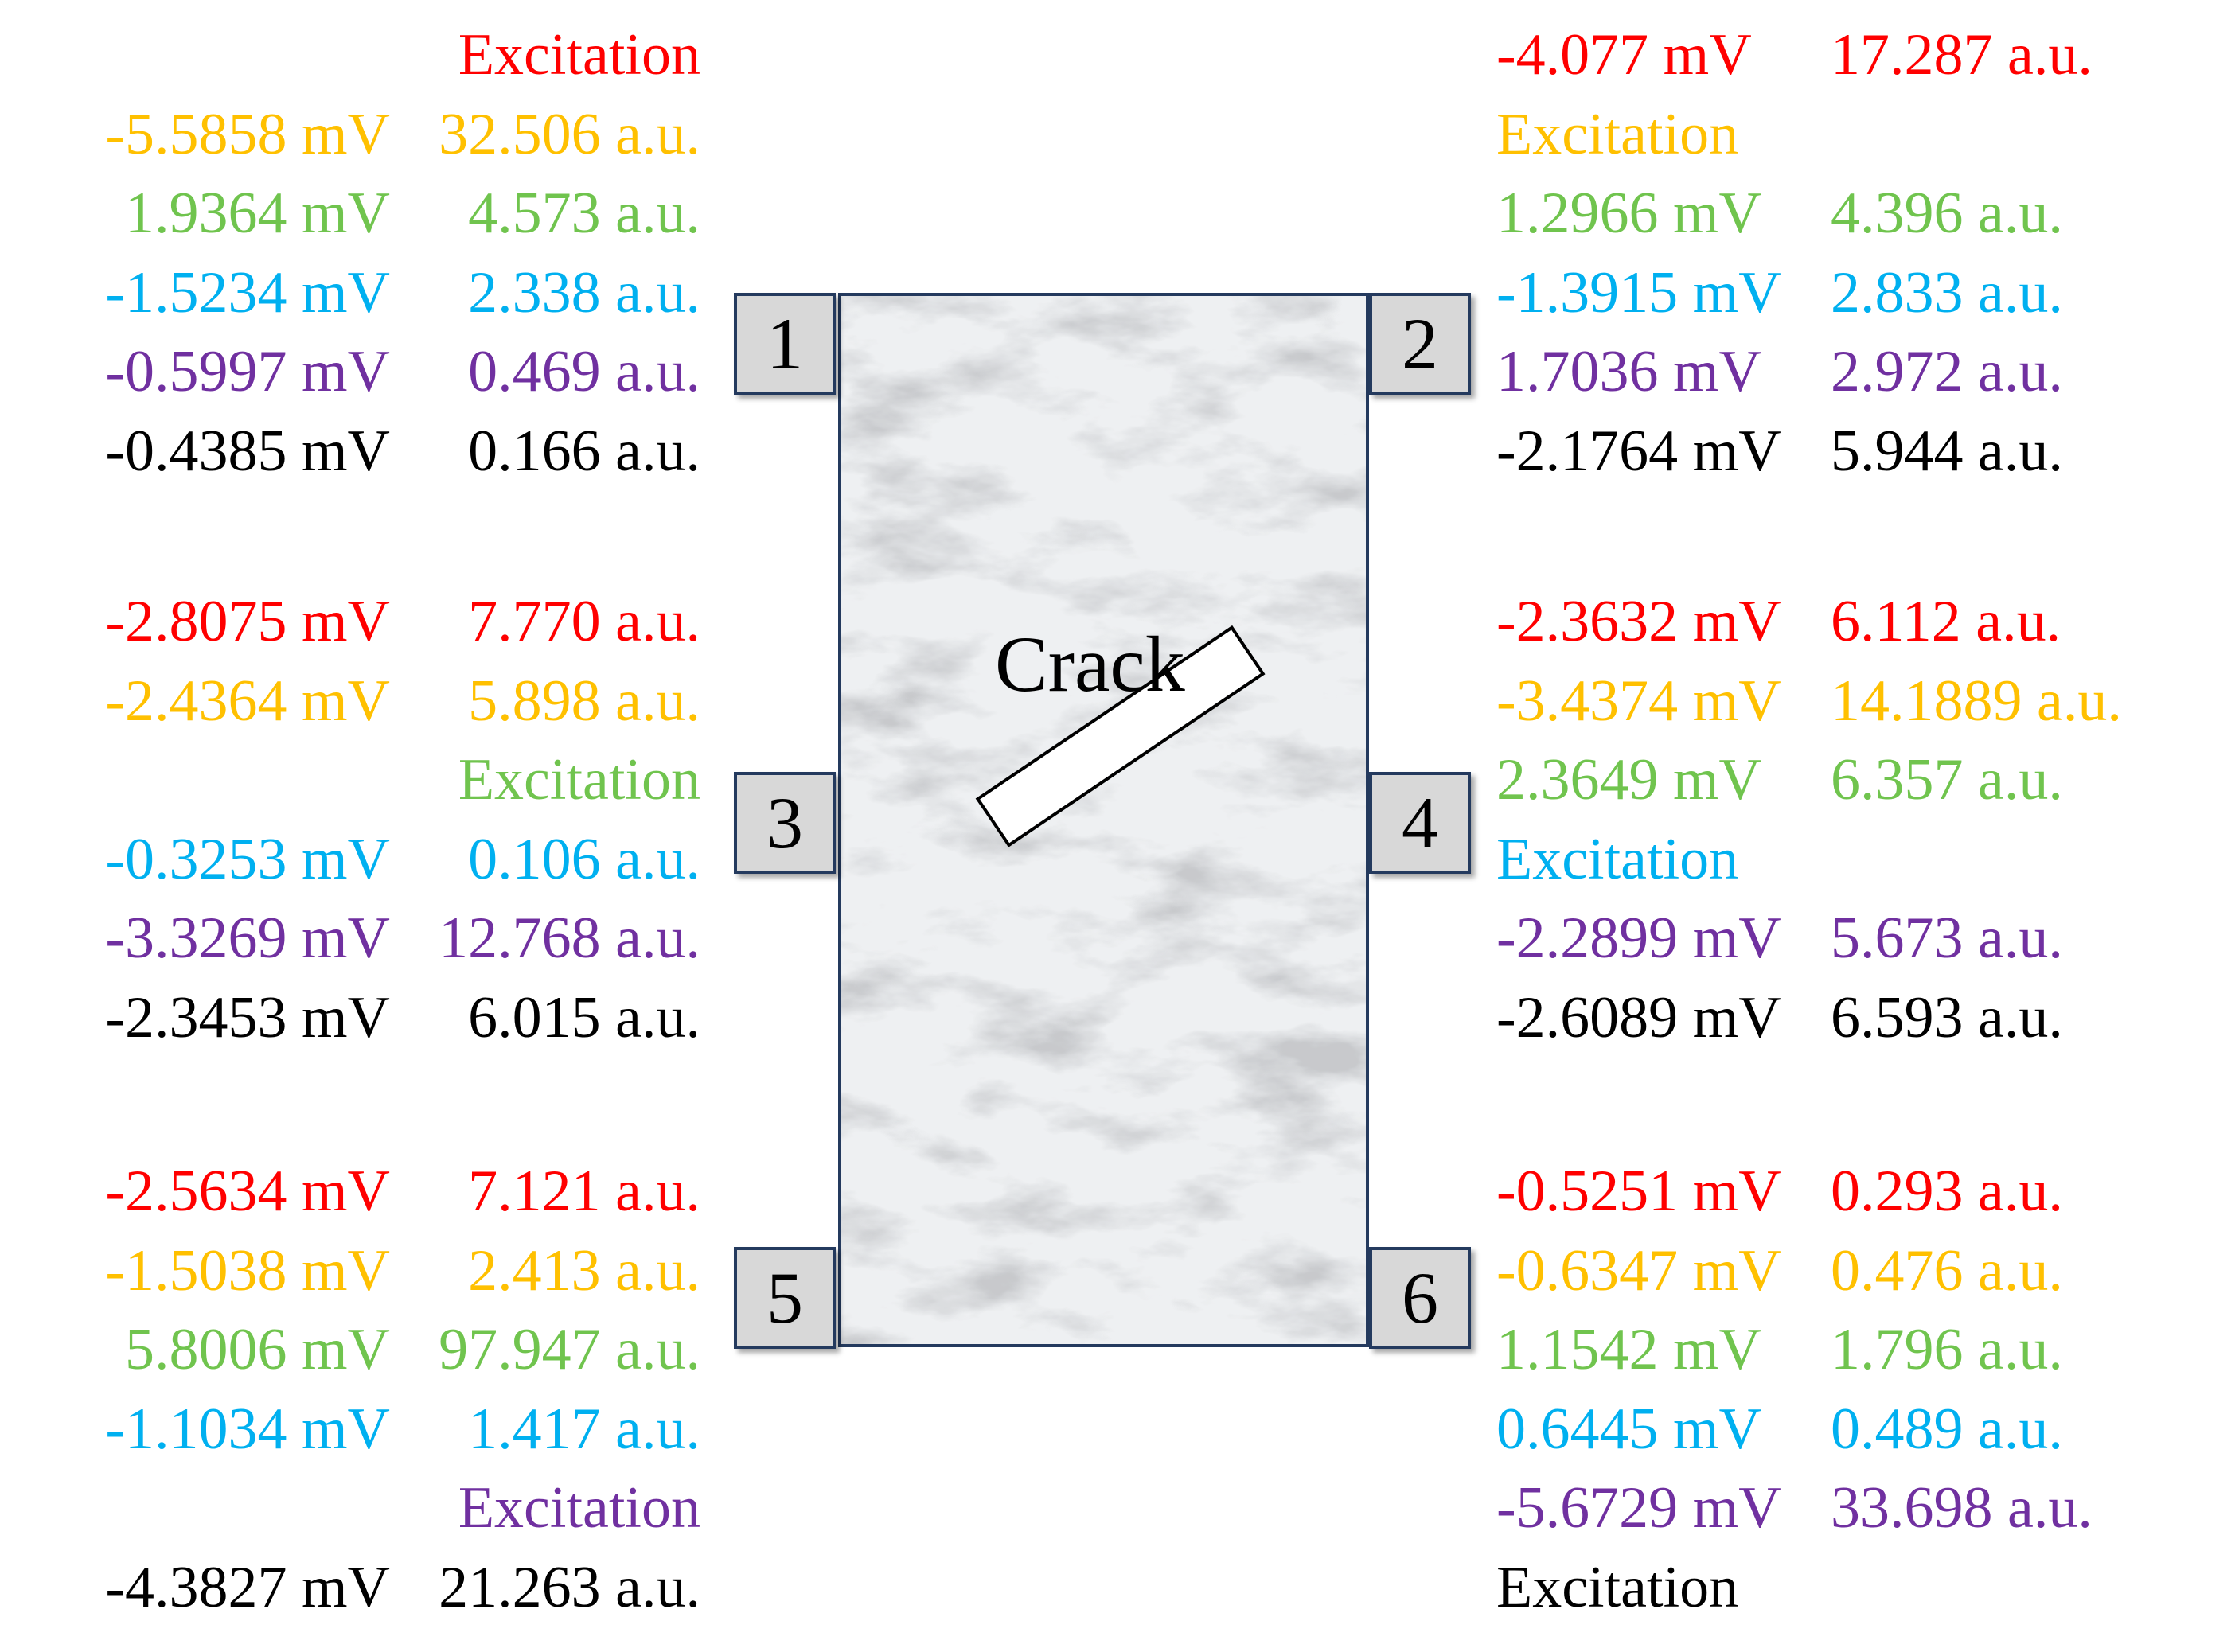  Describe the element at coordinates (1854, 622) in the screenshot. I see `reading-row: -2.3632 mV 6.112 a.u.` at that location.